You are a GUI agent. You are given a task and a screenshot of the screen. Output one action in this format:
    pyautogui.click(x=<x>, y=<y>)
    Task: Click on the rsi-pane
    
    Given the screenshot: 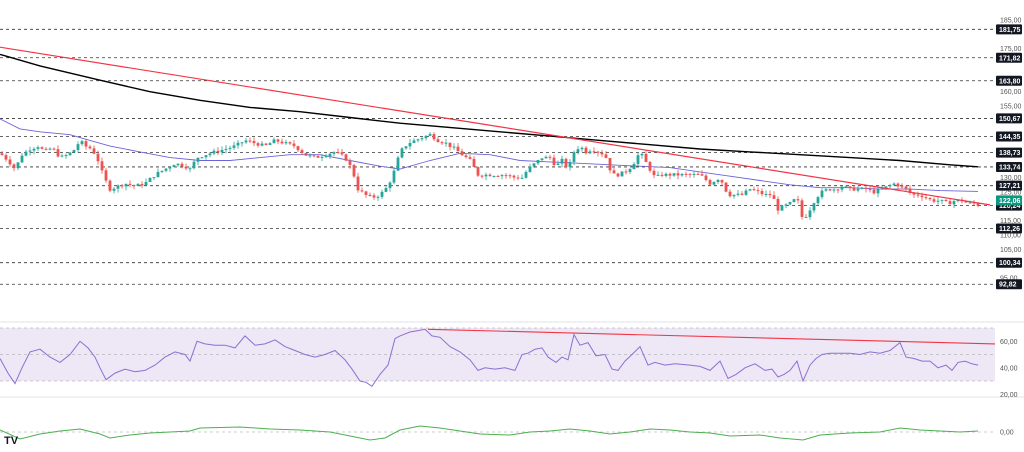 What is the action you would take?
    pyautogui.click(x=498, y=357)
    